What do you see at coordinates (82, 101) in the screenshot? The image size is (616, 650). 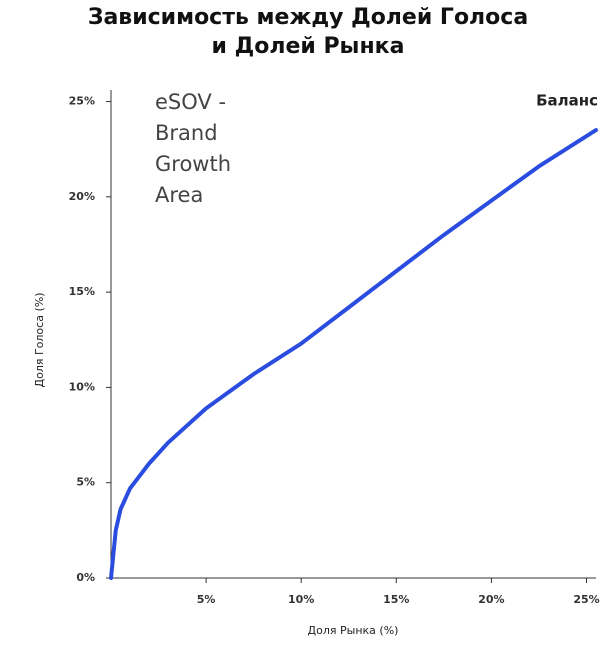 I see `y-tick-label: 25%` at bounding box center [82, 101].